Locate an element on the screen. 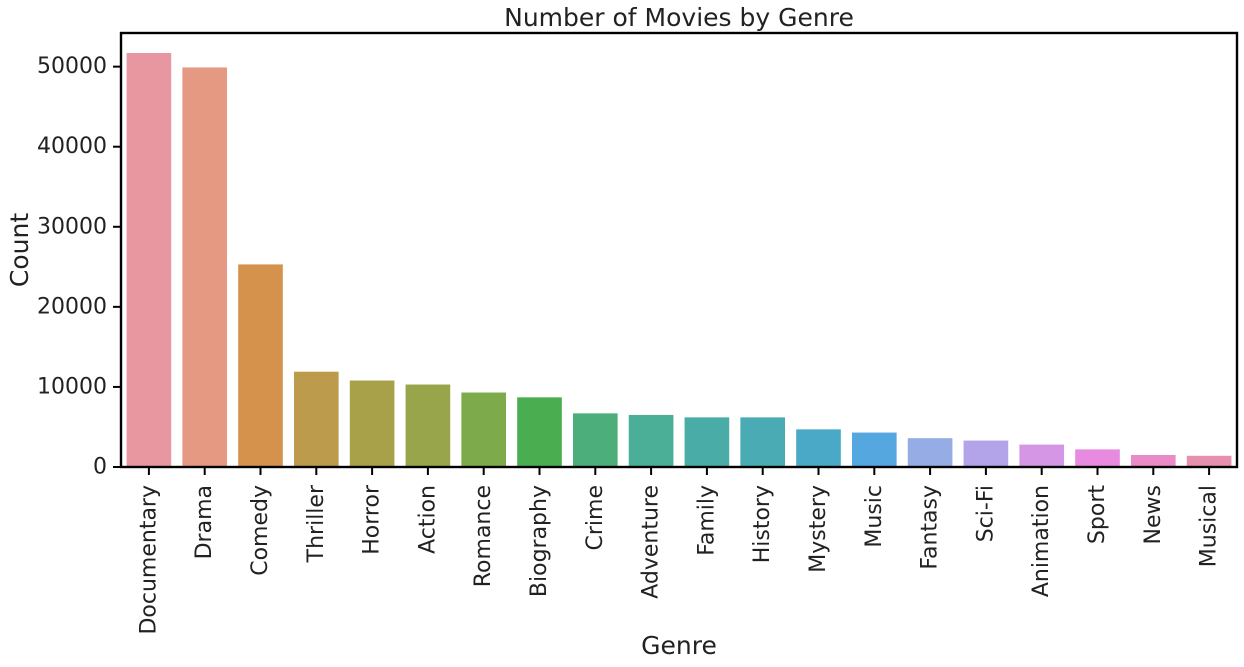 This screenshot has width=1244, height=667. x-tick-label: Romance is located at coordinates (483, 536).